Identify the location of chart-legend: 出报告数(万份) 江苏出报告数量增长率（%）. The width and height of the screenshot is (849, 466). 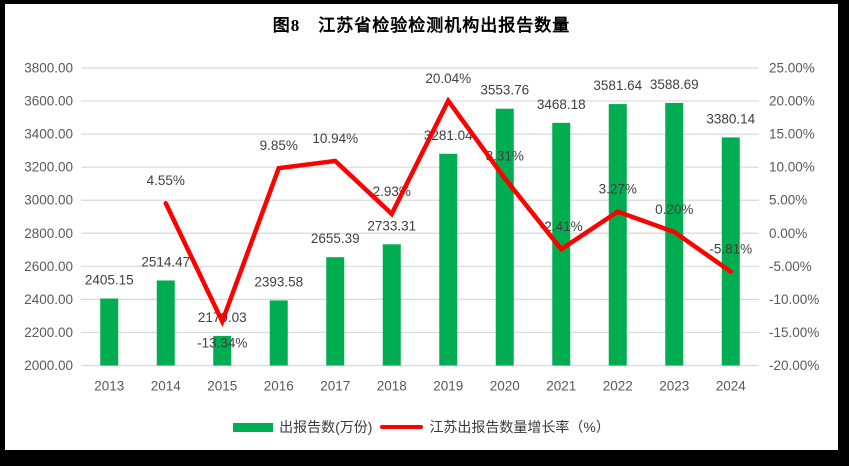
(421, 427).